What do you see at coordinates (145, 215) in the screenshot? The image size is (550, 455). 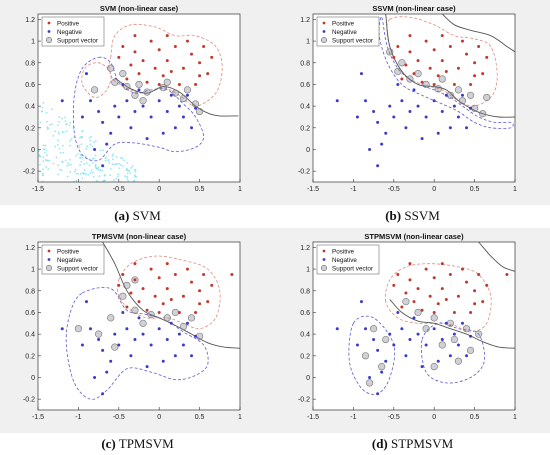 I see `caption-text: SVM` at bounding box center [145, 215].